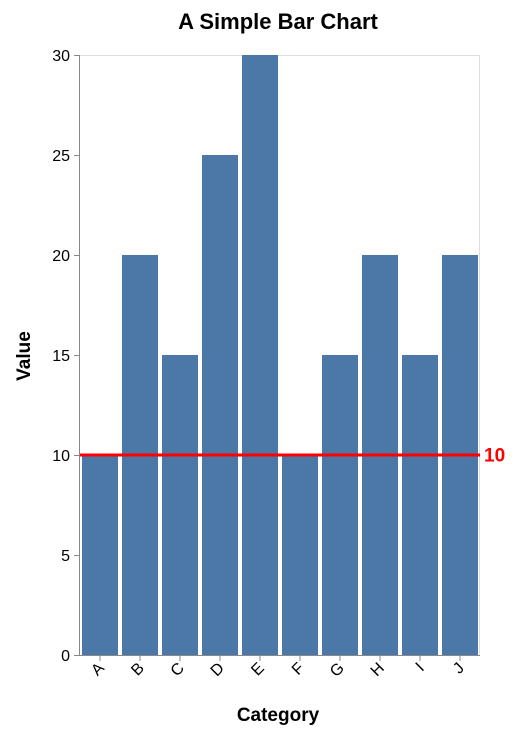 The height and width of the screenshot is (734, 520). I want to click on y-tick-label: 30, so click(61, 56).